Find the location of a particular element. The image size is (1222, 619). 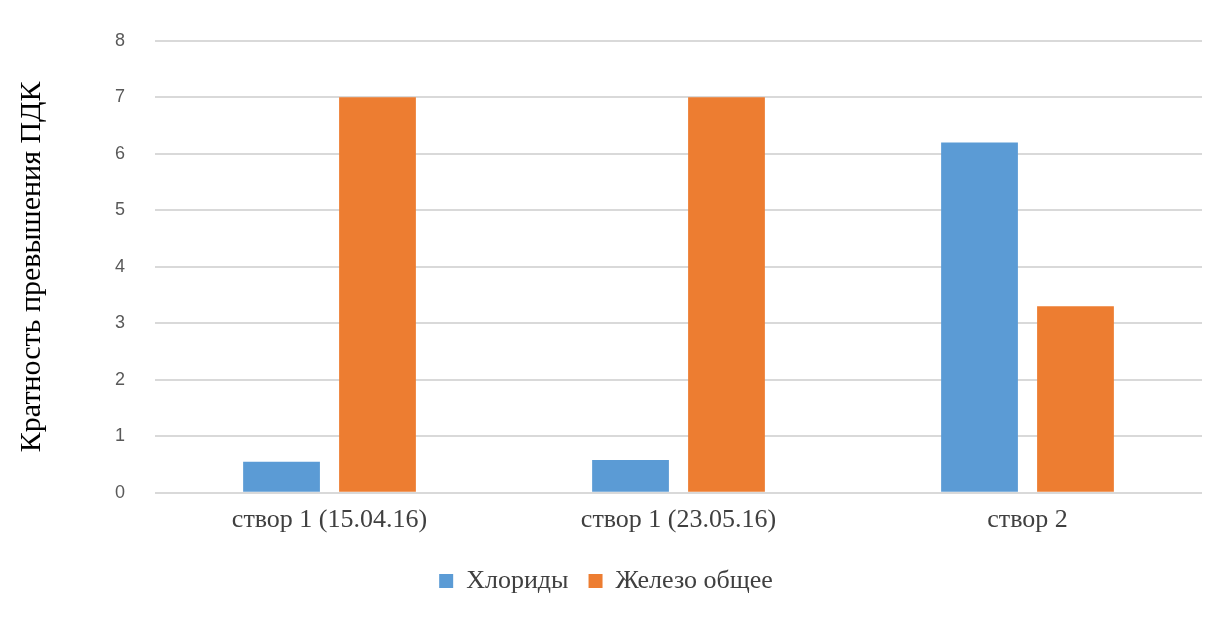

y-tick-label: 3 is located at coordinates (120, 322).